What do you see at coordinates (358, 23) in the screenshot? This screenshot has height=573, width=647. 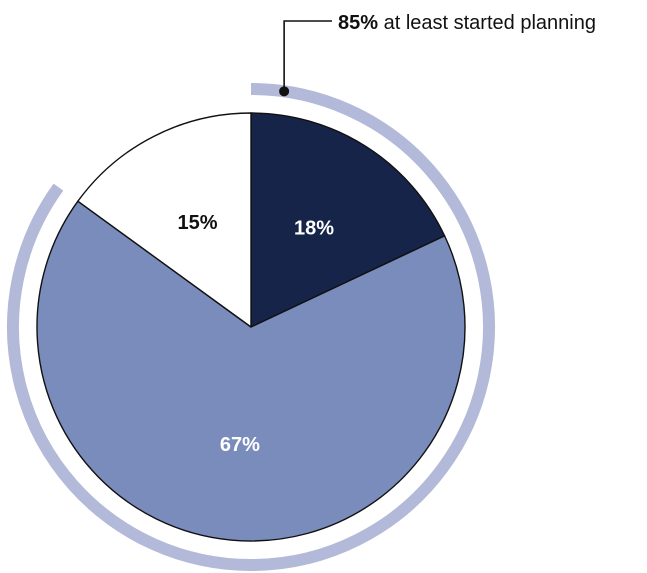 I see `callout-value: 85%` at bounding box center [358, 23].